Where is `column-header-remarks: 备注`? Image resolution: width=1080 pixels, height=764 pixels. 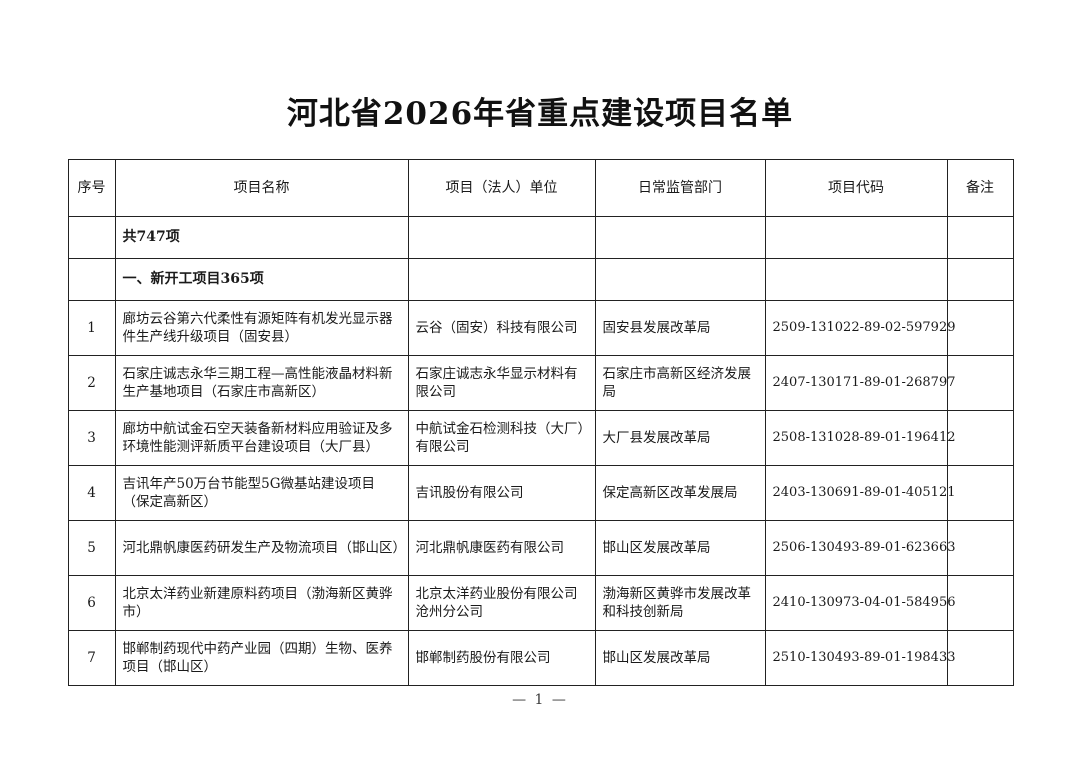
column-header-remarks: 备注 is located at coordinates (980, 188).